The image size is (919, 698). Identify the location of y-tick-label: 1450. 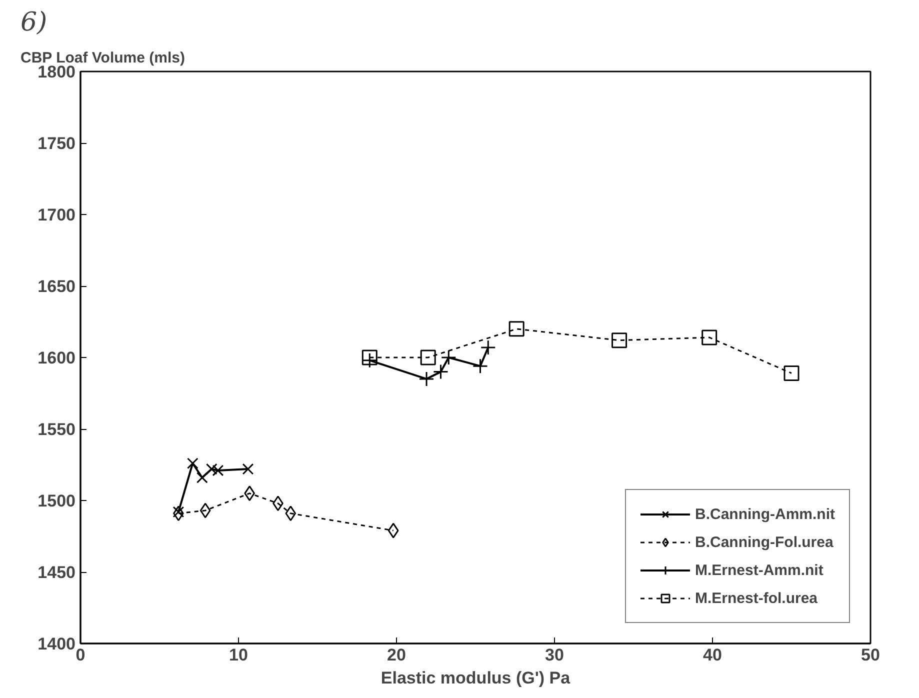
(57, 572).